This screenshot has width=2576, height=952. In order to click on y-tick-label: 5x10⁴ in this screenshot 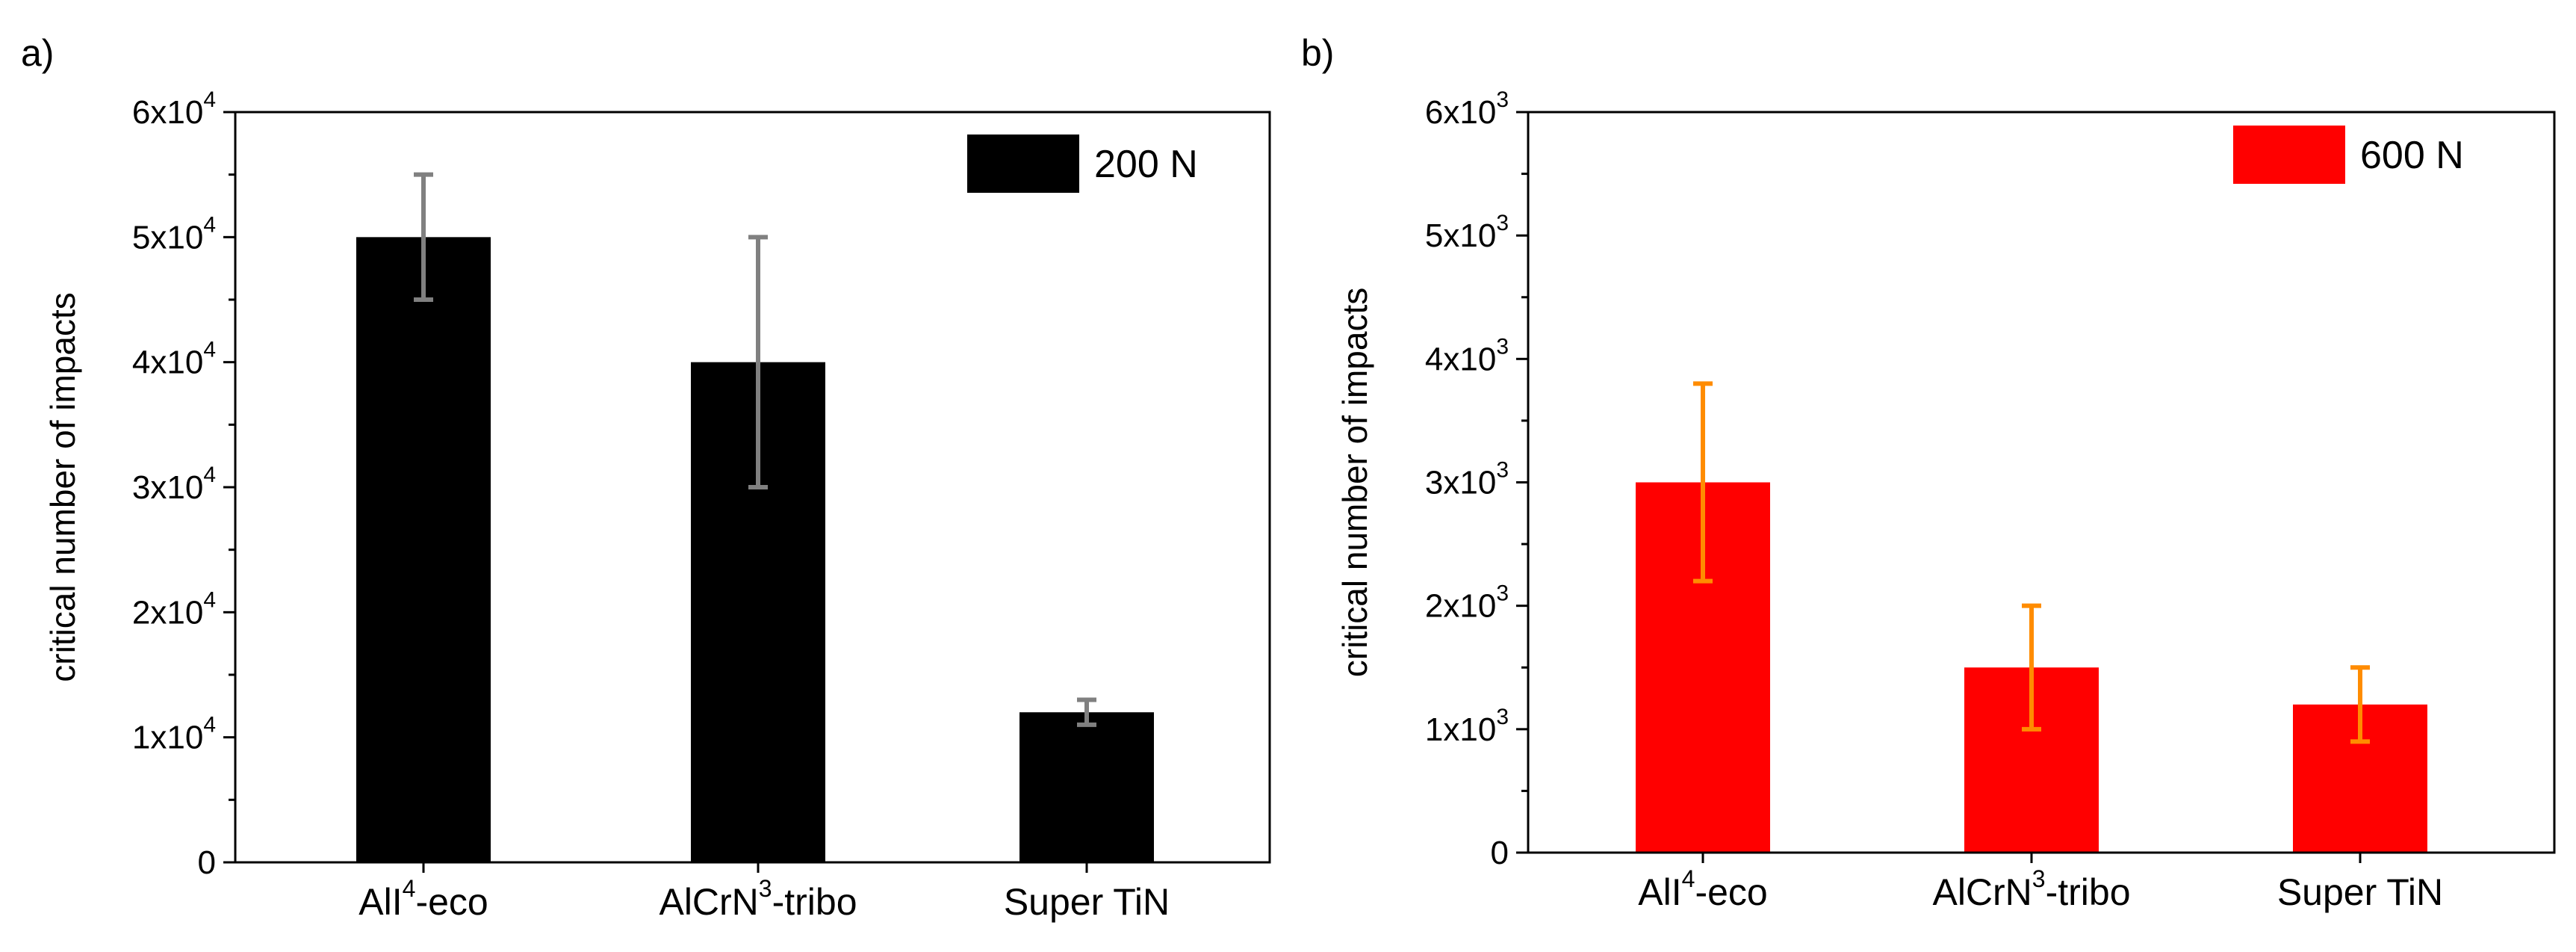, I will do `click(174, 234)`.